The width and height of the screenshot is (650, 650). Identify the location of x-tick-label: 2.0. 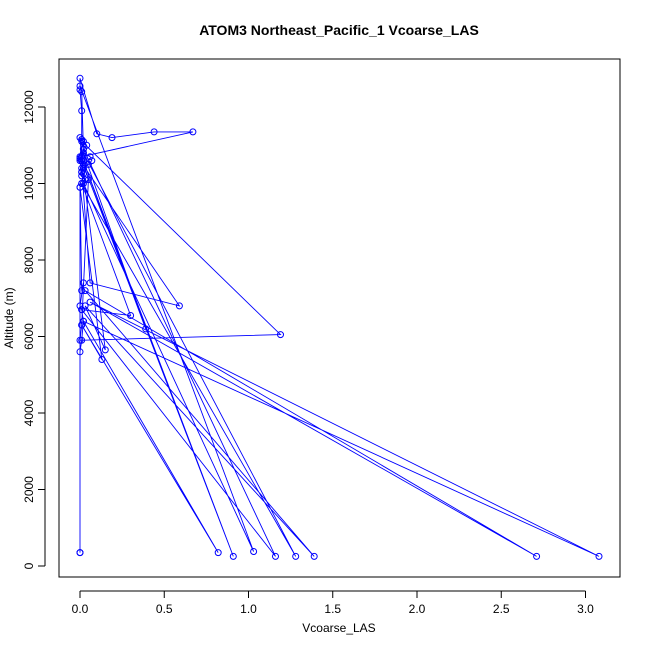
(417, 609).